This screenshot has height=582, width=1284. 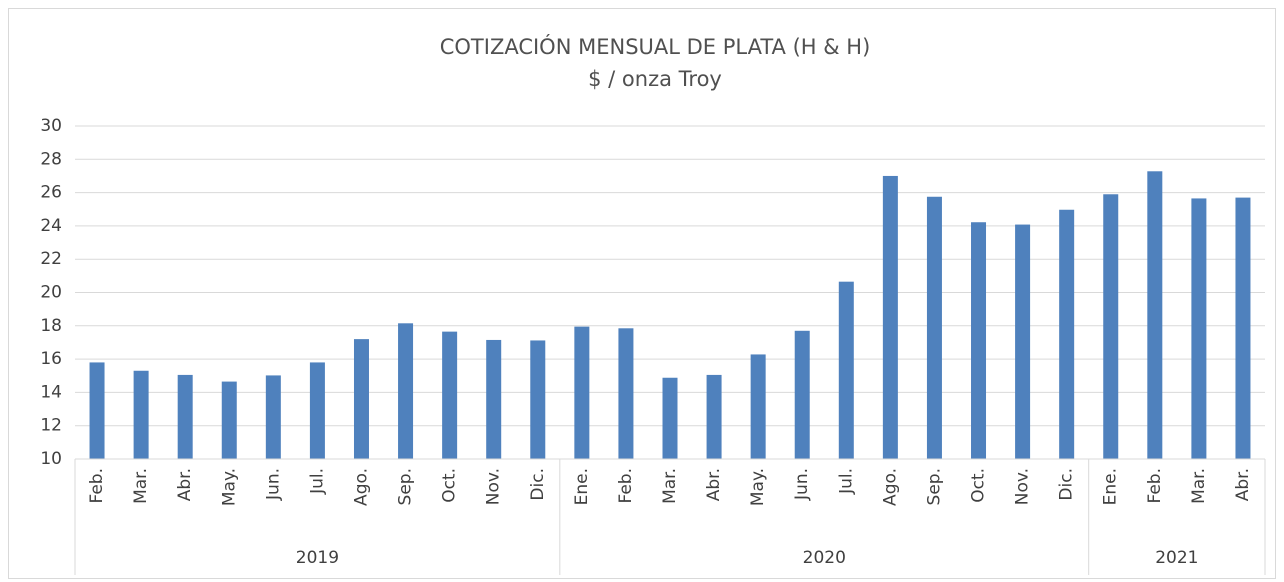 What do you see at coordinates (51, 193) in the screenshot?
I see `y-tick-label: 26` at bounding box center [51, 193].